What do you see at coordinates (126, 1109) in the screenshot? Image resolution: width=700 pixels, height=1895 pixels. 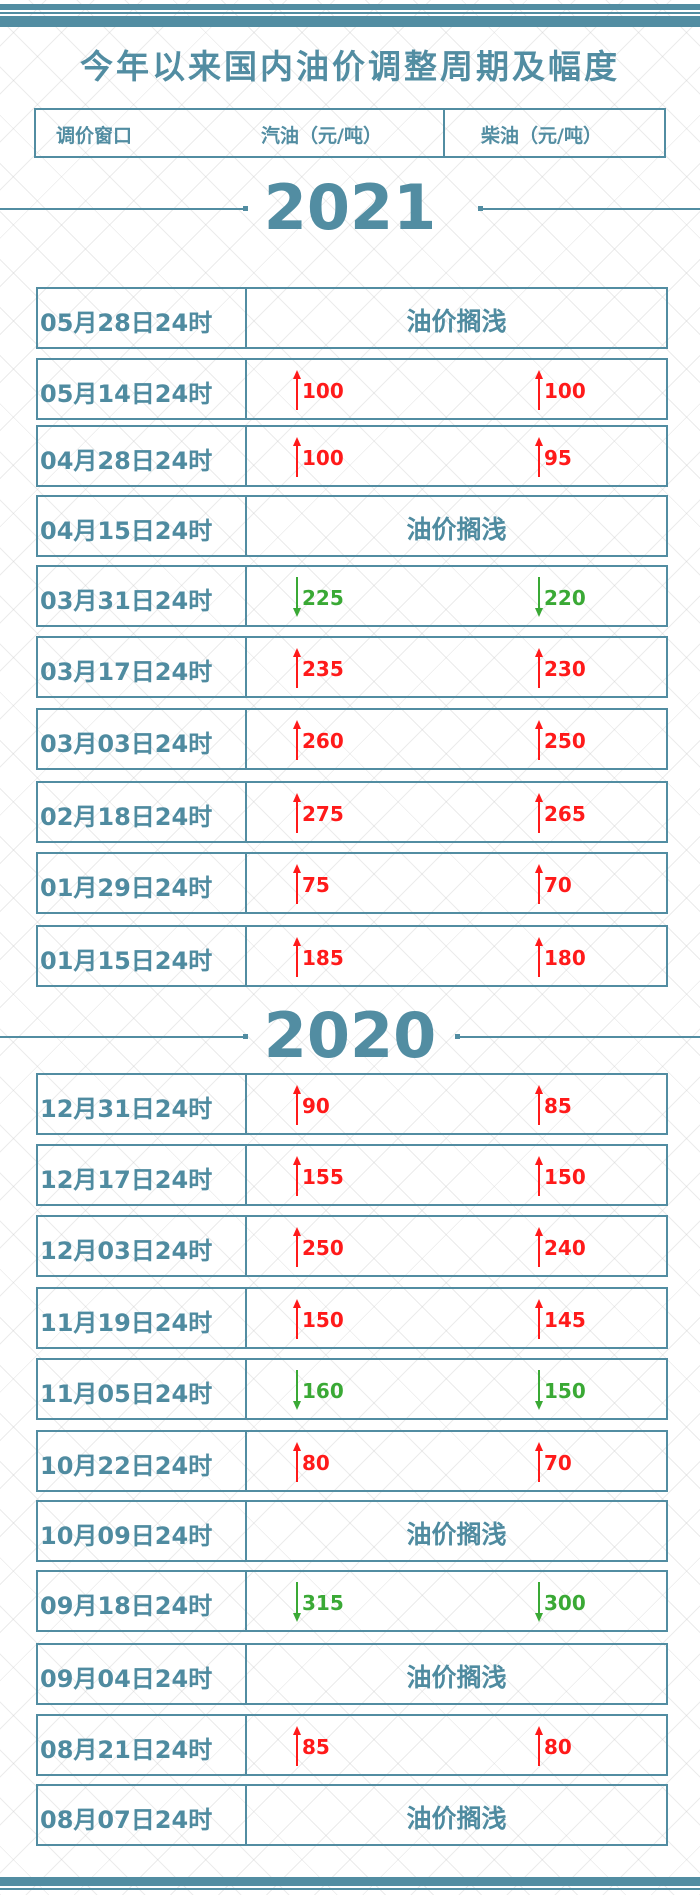 I see `adjustment-date: 12月31日24时` at bounding box center [126, 1109].